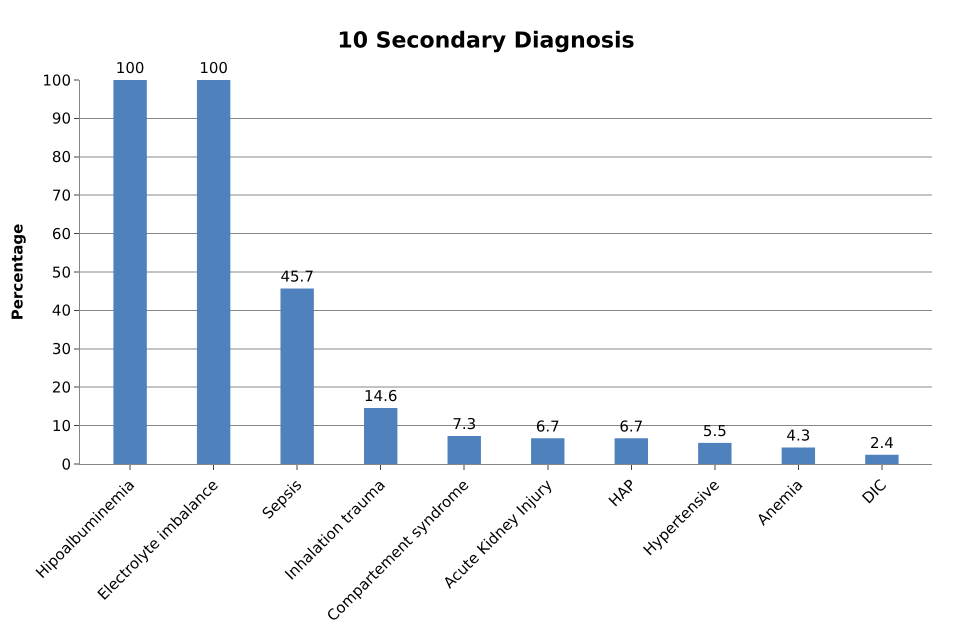 This screenshot has height=637, width=972. Describe the element at coordinates (61, 425) in the screenshot. I see `y-tick-label: 10` at that location.